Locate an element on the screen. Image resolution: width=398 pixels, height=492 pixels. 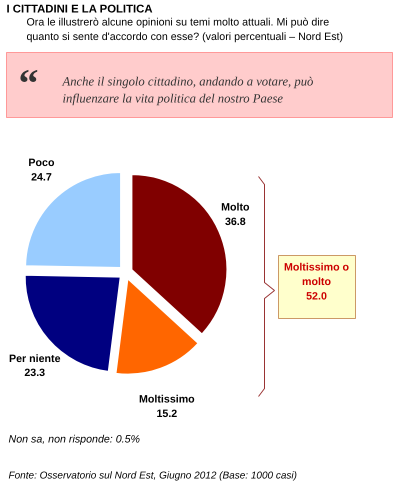
text: Non sa, non risponde: 0.5% is located at coordinates (74, 440).